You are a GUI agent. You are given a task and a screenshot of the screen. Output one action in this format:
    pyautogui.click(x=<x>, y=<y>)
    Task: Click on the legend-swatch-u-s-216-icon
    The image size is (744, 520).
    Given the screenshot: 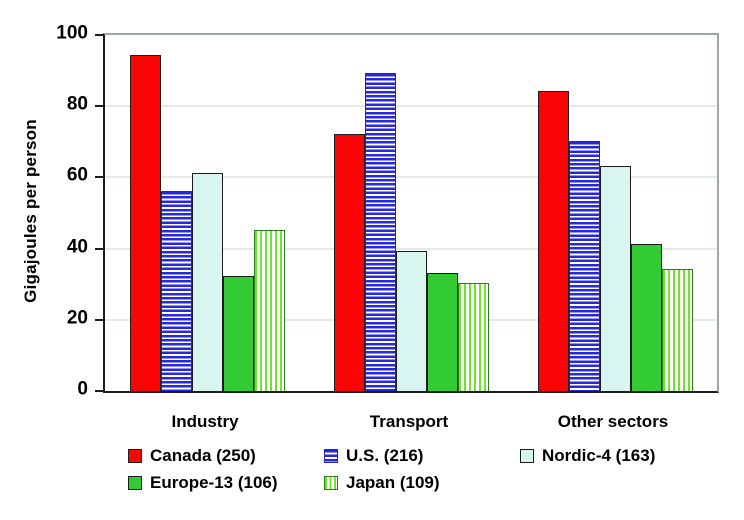 What is the action you would take?
    pyautogui.click(x=331, y=456)
    